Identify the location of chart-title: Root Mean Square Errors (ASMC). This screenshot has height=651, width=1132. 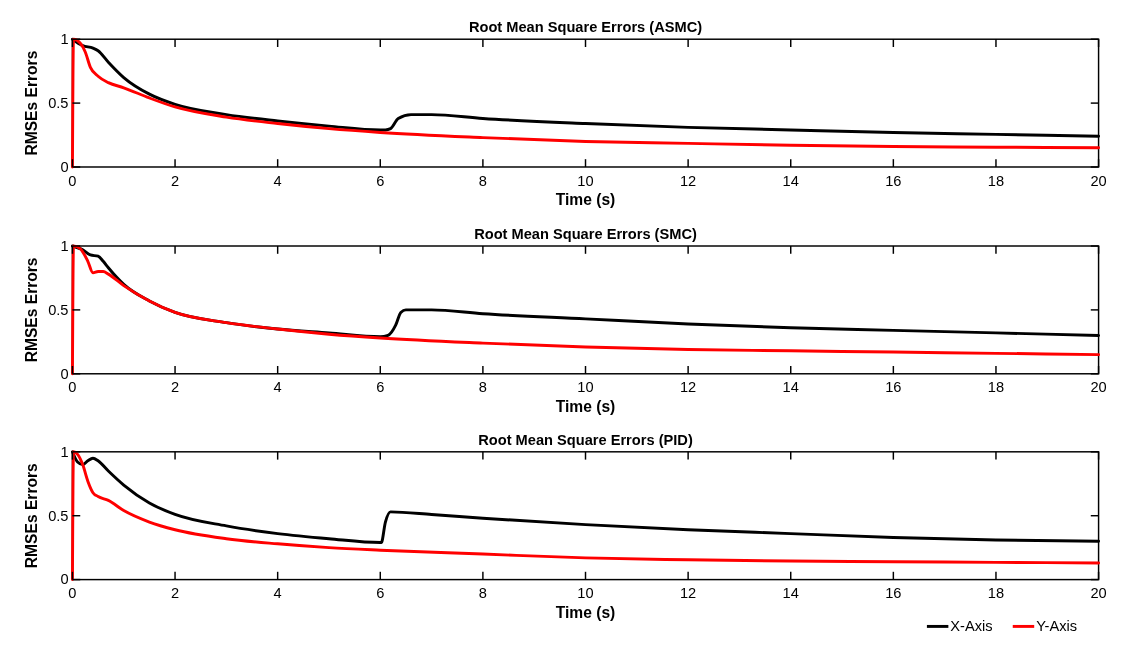
(585, 27).